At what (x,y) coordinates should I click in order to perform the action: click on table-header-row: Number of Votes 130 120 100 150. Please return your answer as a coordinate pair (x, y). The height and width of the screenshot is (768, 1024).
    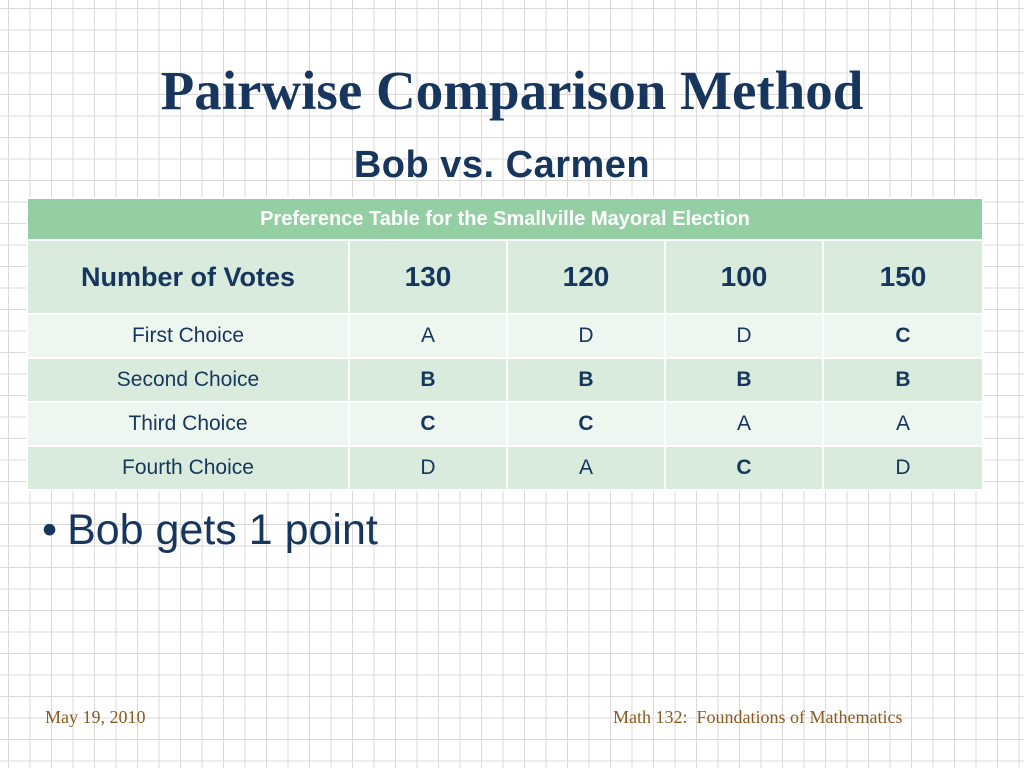
    Looking at the image, I should click on (505, 277).